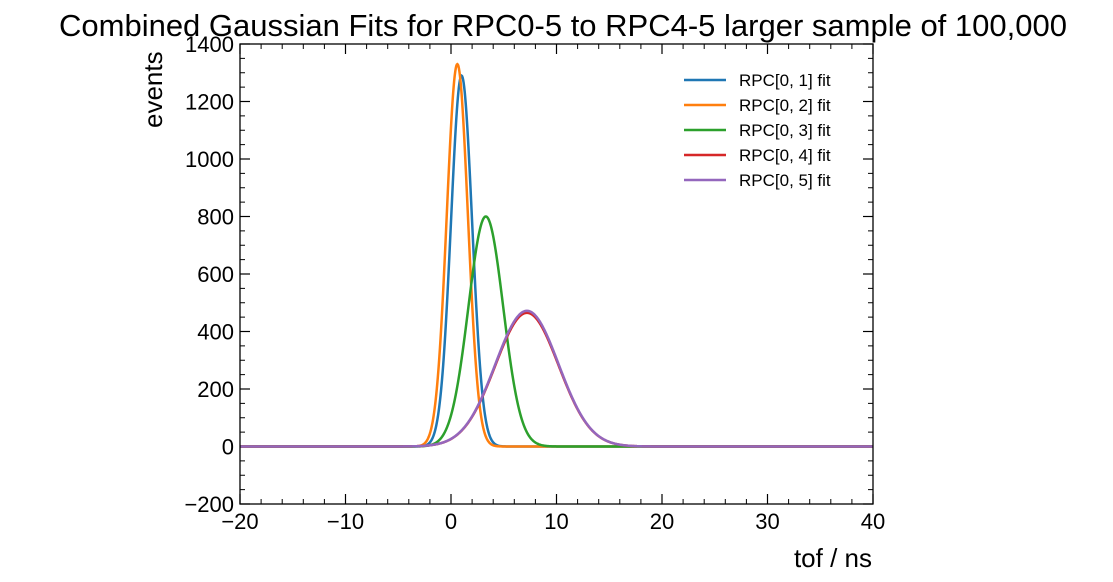 This screenshot has height=582, width=1113. Describe the element at coordinates (662, 521) in the screenshot. I see `x-tick-label: 20` at that location.